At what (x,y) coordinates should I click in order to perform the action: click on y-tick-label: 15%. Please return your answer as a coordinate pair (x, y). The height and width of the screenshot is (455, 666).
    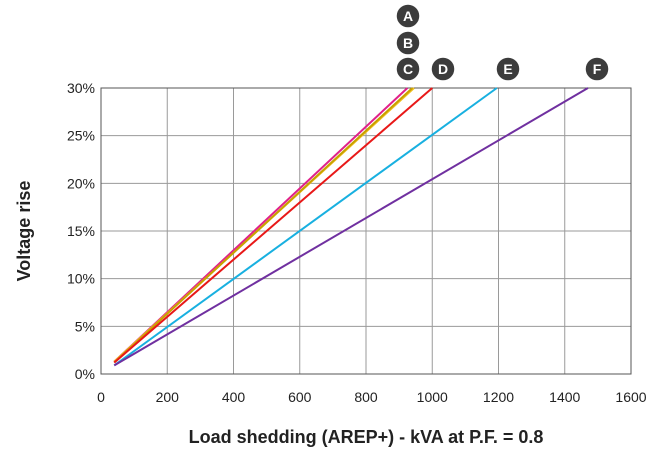
    Looking at the image, I should click on (81, 231).